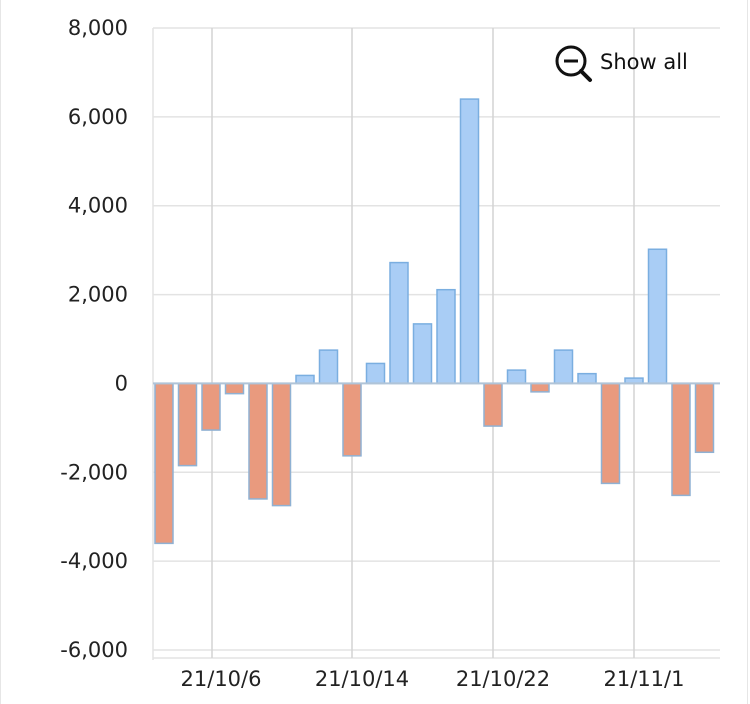  I want to click on zoom-out-icon, so click(573, 63).